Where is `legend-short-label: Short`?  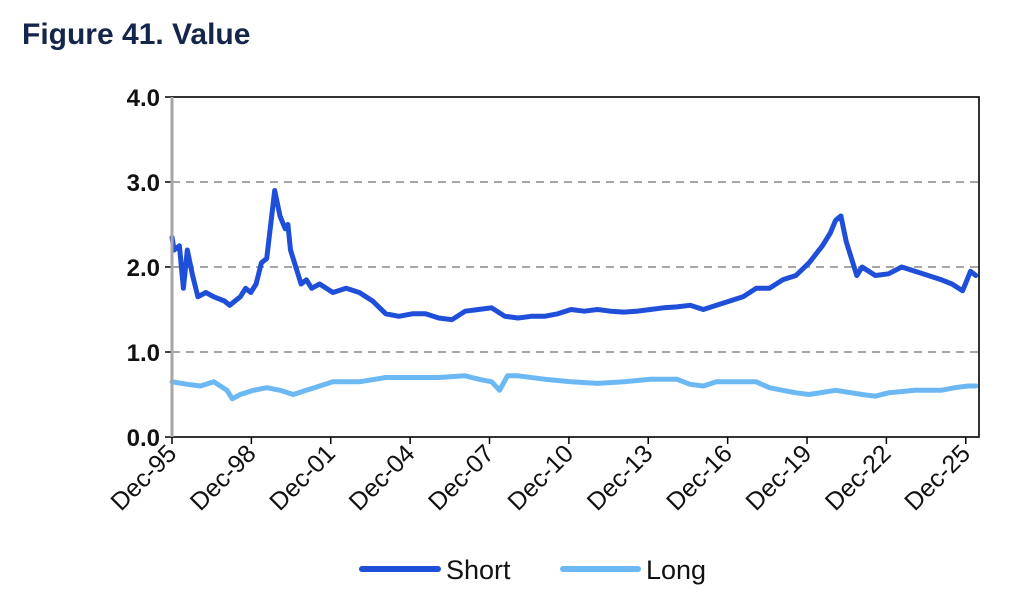 legend-short-label: Short is located at coordinates (478, 570).